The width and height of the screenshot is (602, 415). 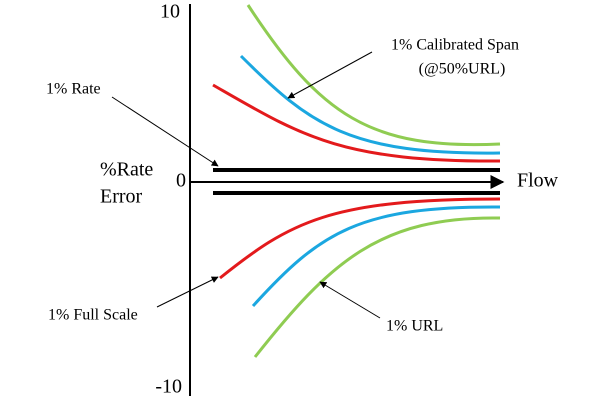 I want to click on annotation: 1% Full Scale, so click(x=93, y=315).